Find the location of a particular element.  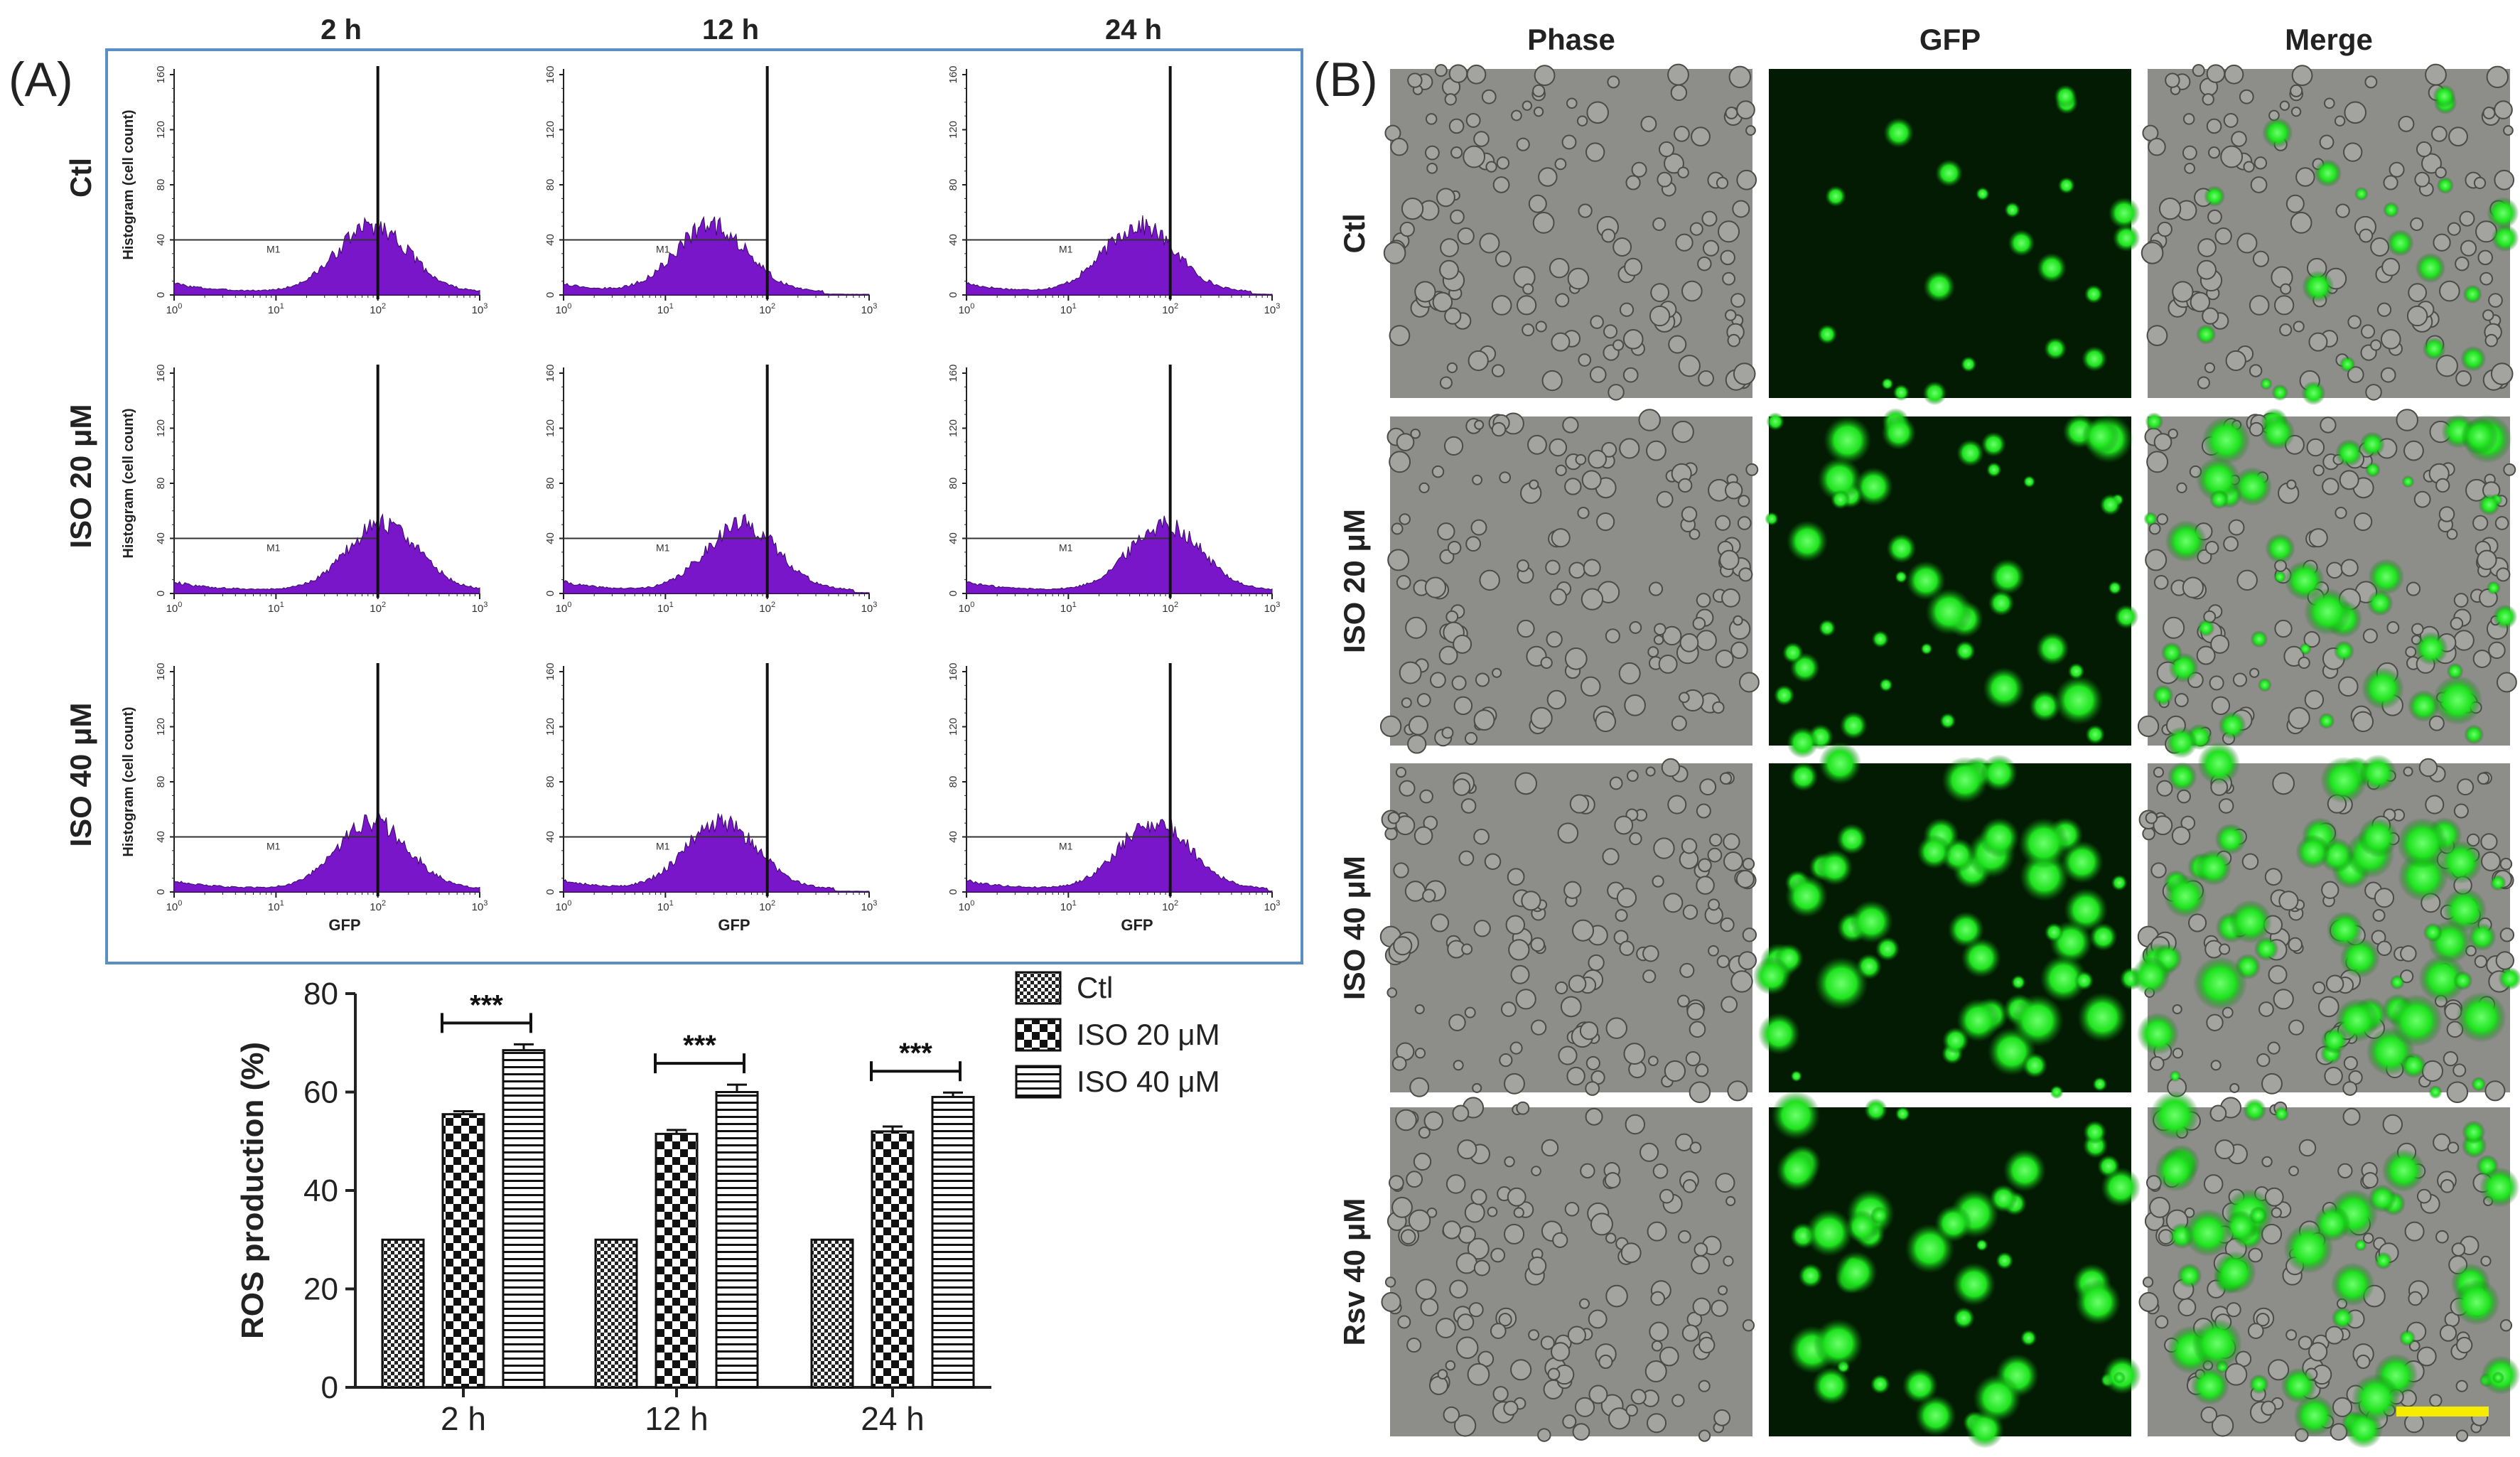

legend-swatch is located at coordinates (1039, 1035).